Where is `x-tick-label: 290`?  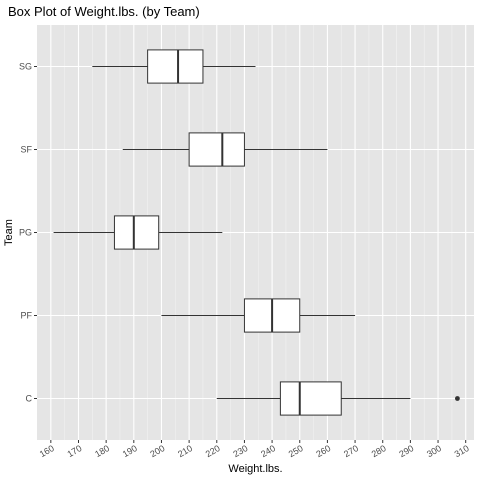
x-tick-label: 290 is located at coordinates (406, 451).